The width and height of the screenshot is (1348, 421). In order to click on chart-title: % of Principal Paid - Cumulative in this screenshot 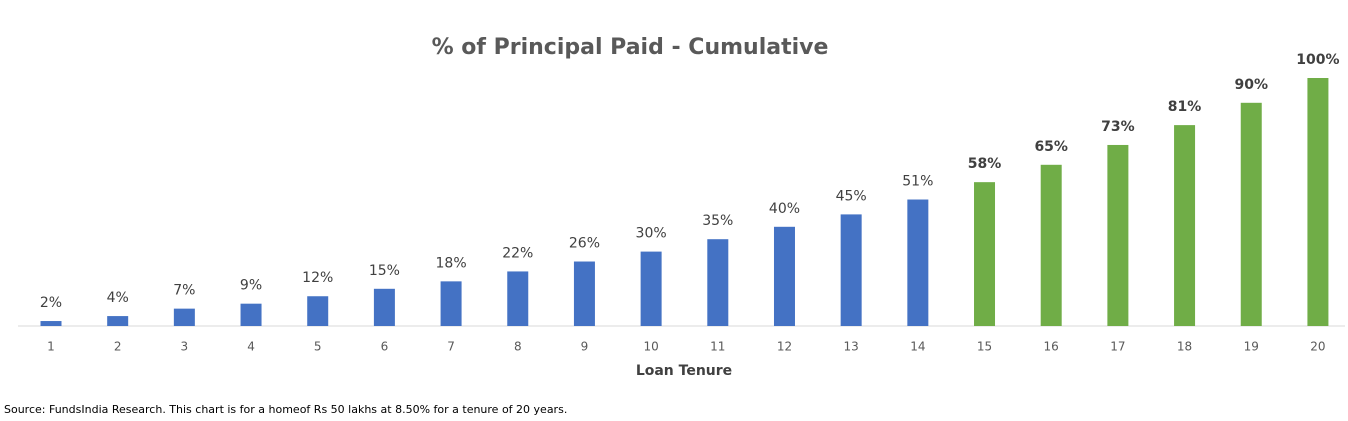, I will do `click(630, 47)`.